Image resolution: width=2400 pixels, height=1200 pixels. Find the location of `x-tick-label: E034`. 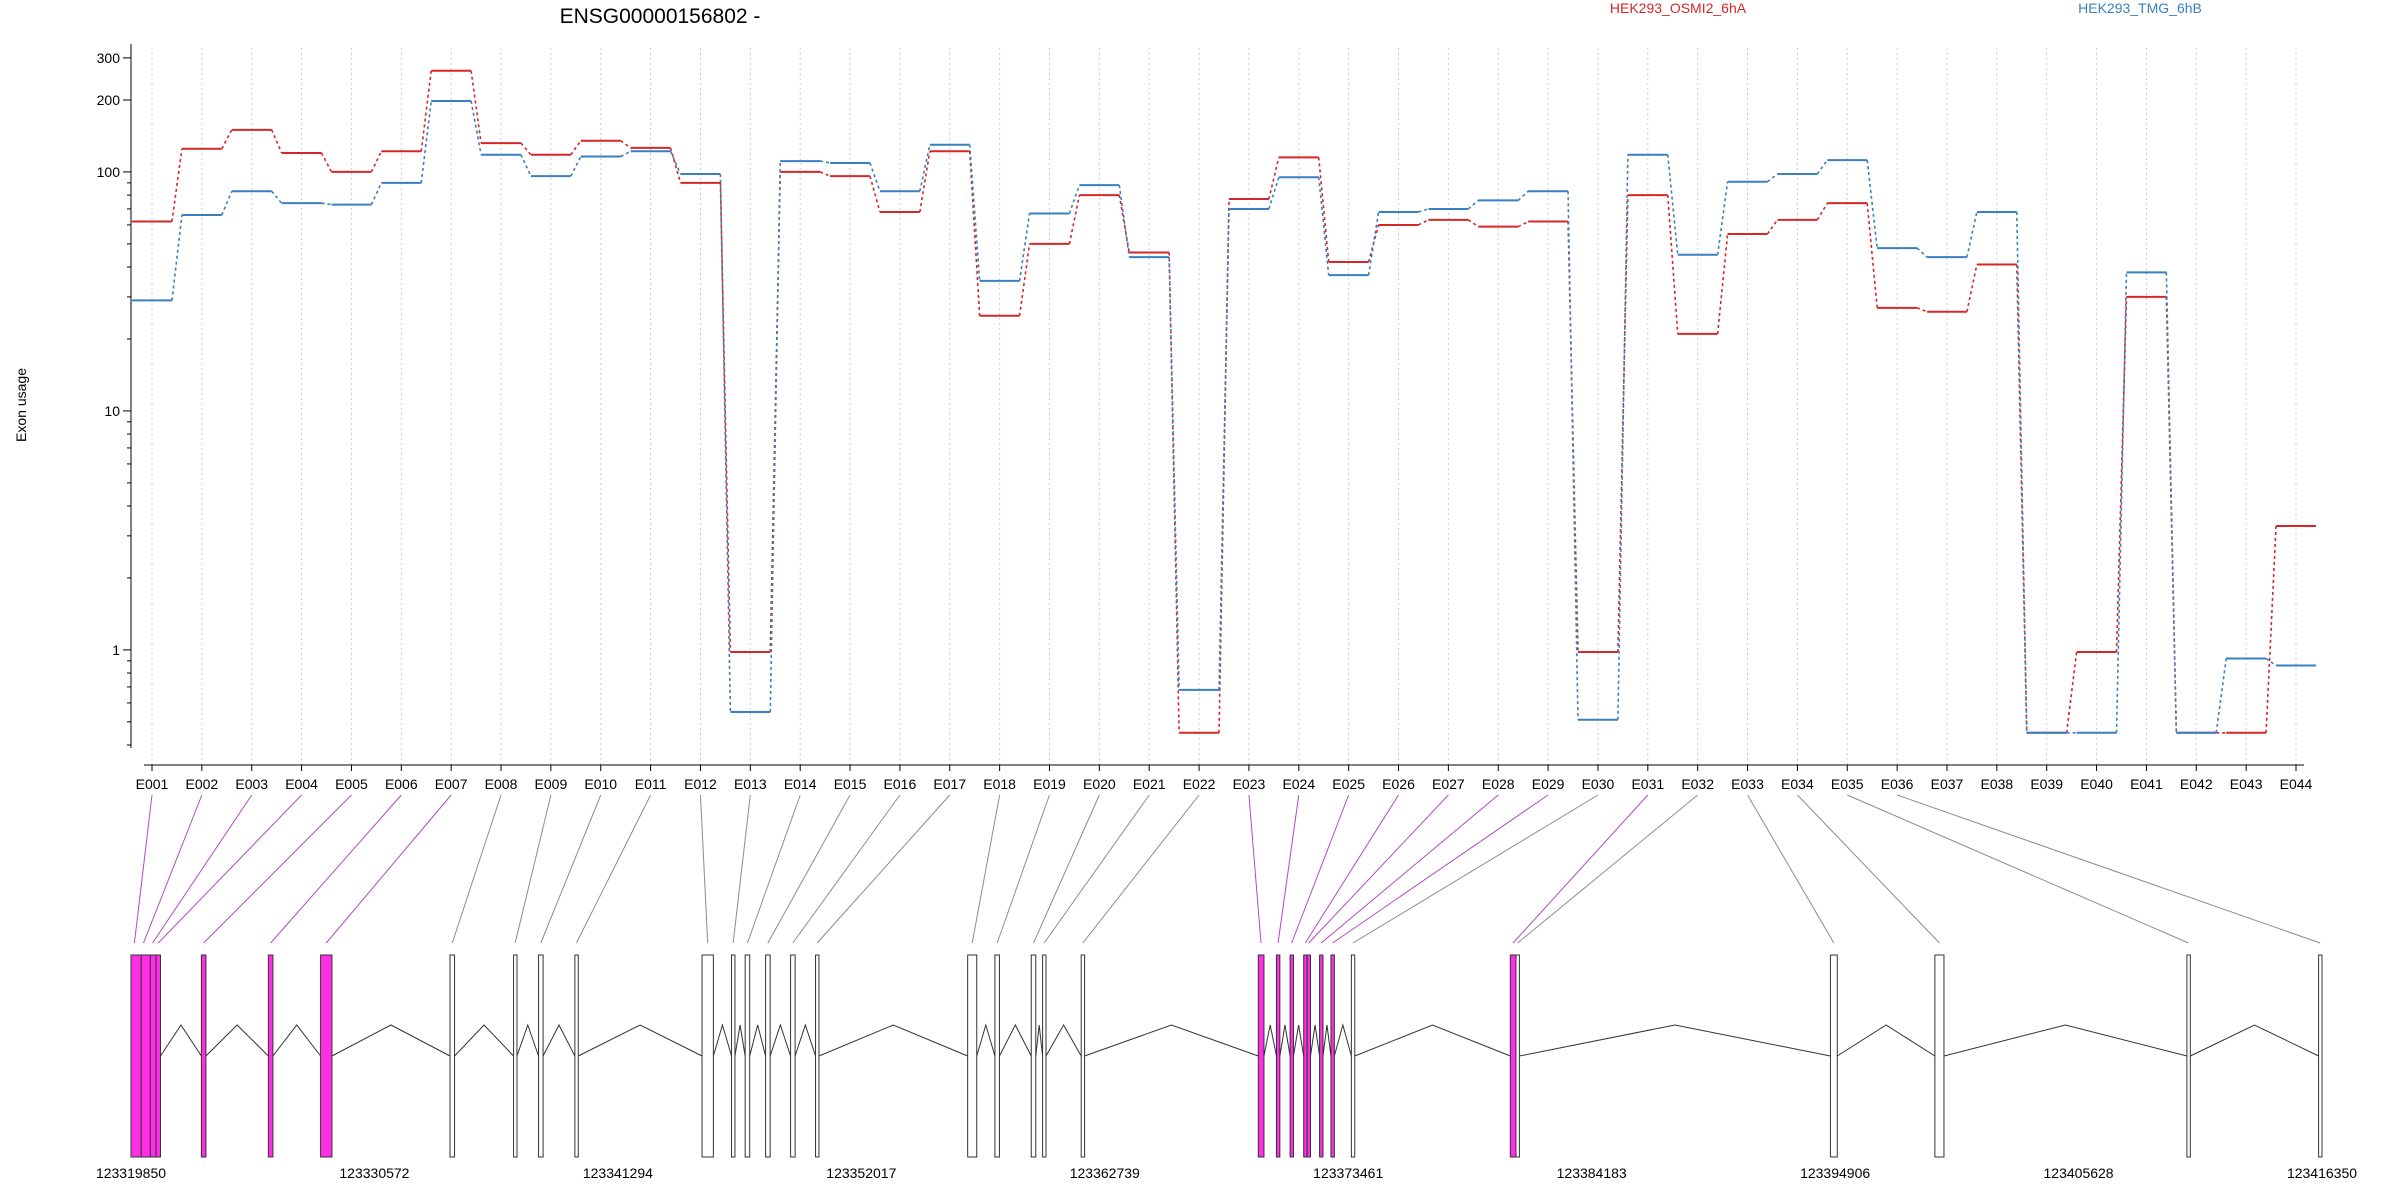

x-tick-label: E034 is located at coordinates (1797, 784).